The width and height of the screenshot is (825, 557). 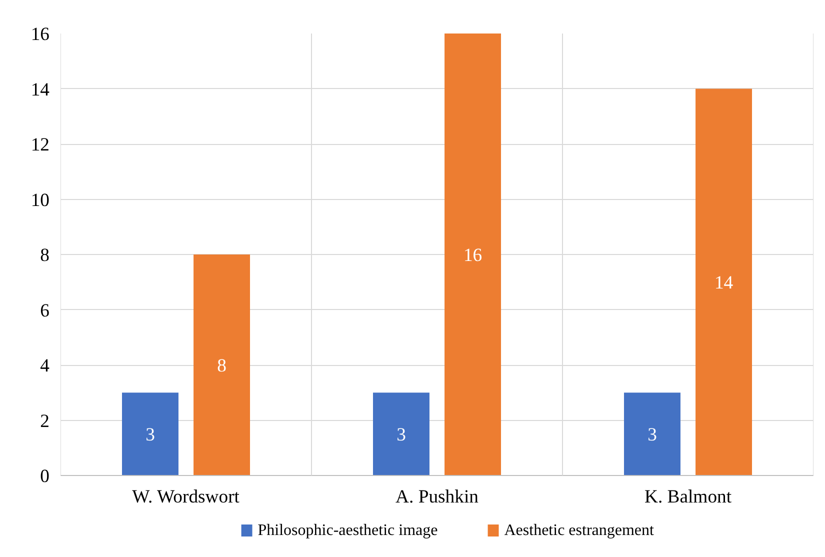 What do you see at coordinates (40, 89) in the screenshot?
I see `y-tick-label: 14` at bounding box center [40, 89].